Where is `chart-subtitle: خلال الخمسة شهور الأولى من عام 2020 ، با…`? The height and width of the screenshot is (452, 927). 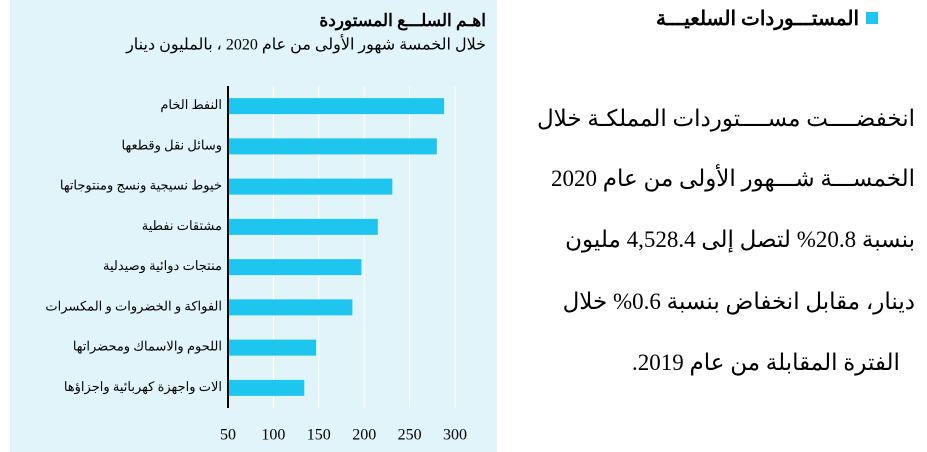
chart-subtitle: خلال الخمسة شهور الأولى من عام 2020 ، با… is located at coordinates (305, 44).